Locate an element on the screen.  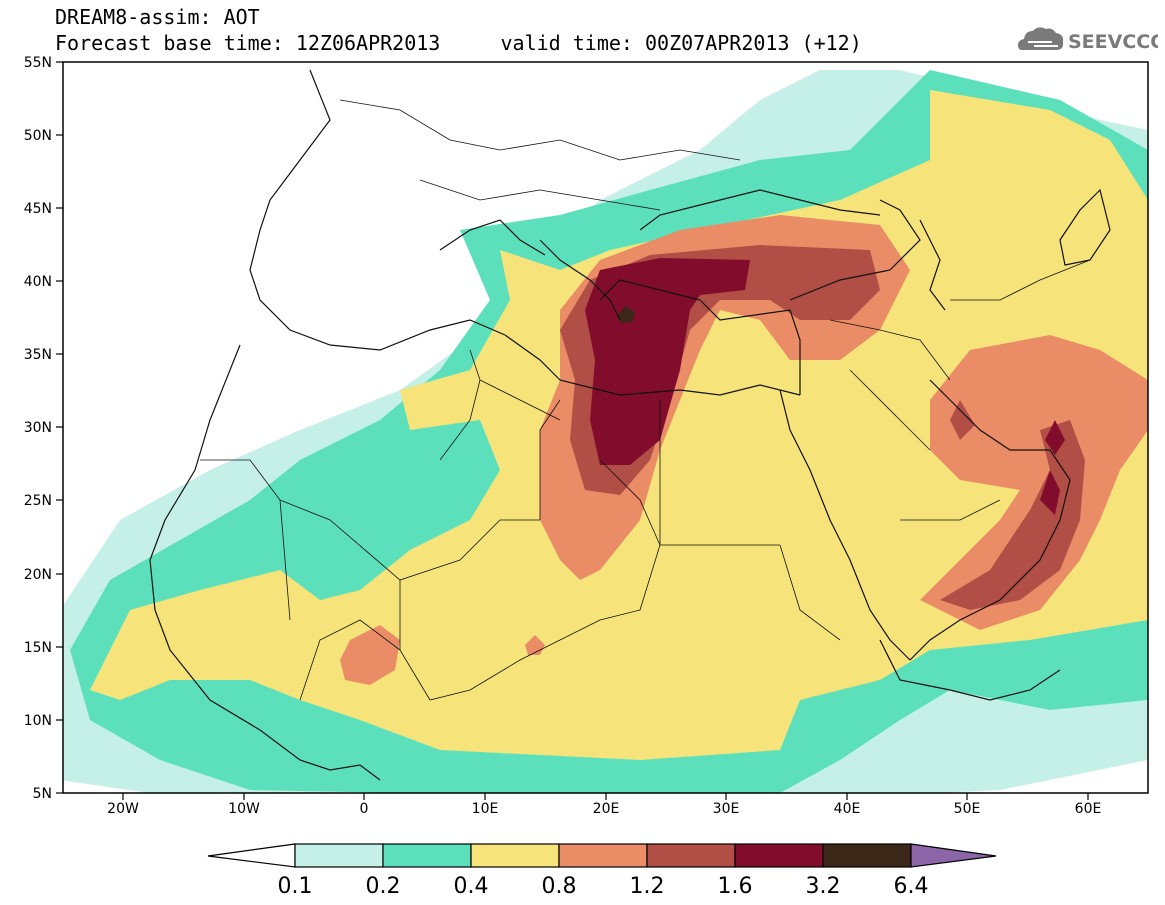
colorbar-bin-0.2-0.4 is located at coordinates (427, 855).